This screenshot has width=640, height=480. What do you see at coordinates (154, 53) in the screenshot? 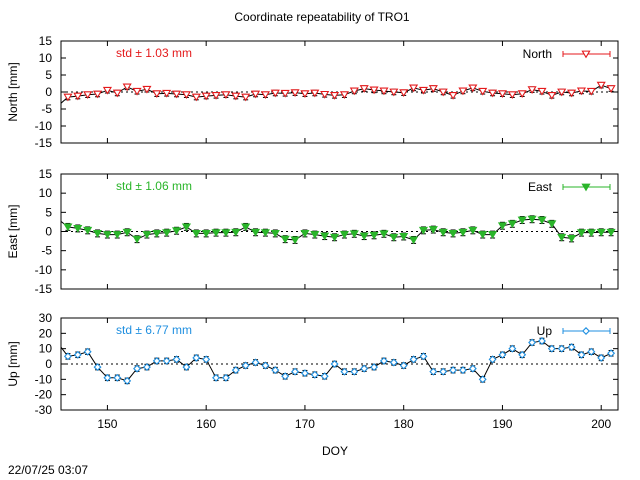
I see `std-annotation: std ± 1.03 mm` at bounding box center [154, 53].